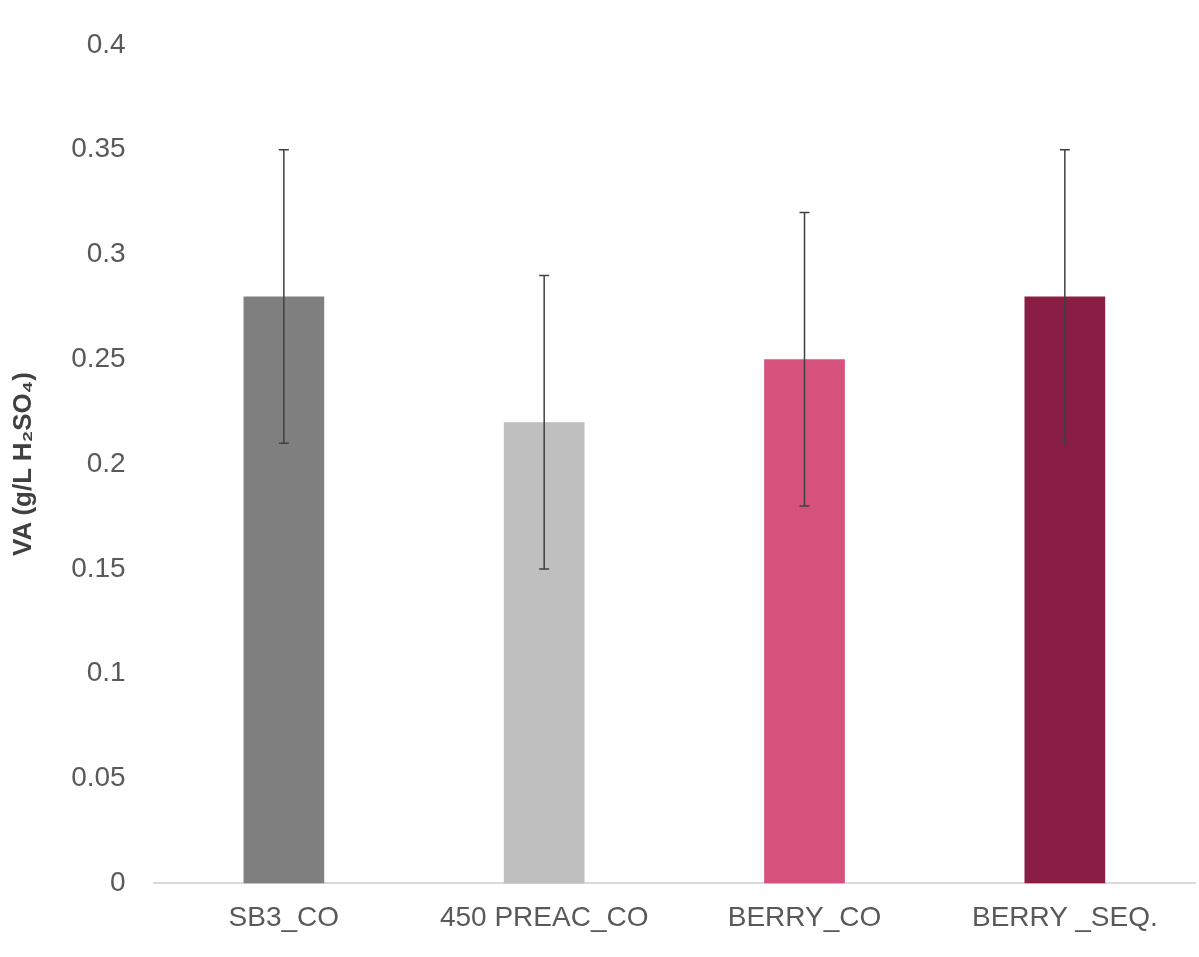 The image size is (1199, 957). Describe the element at coordinates (98, 567) in the screenshot. I see `y-tick-label: 0.15` at that location.